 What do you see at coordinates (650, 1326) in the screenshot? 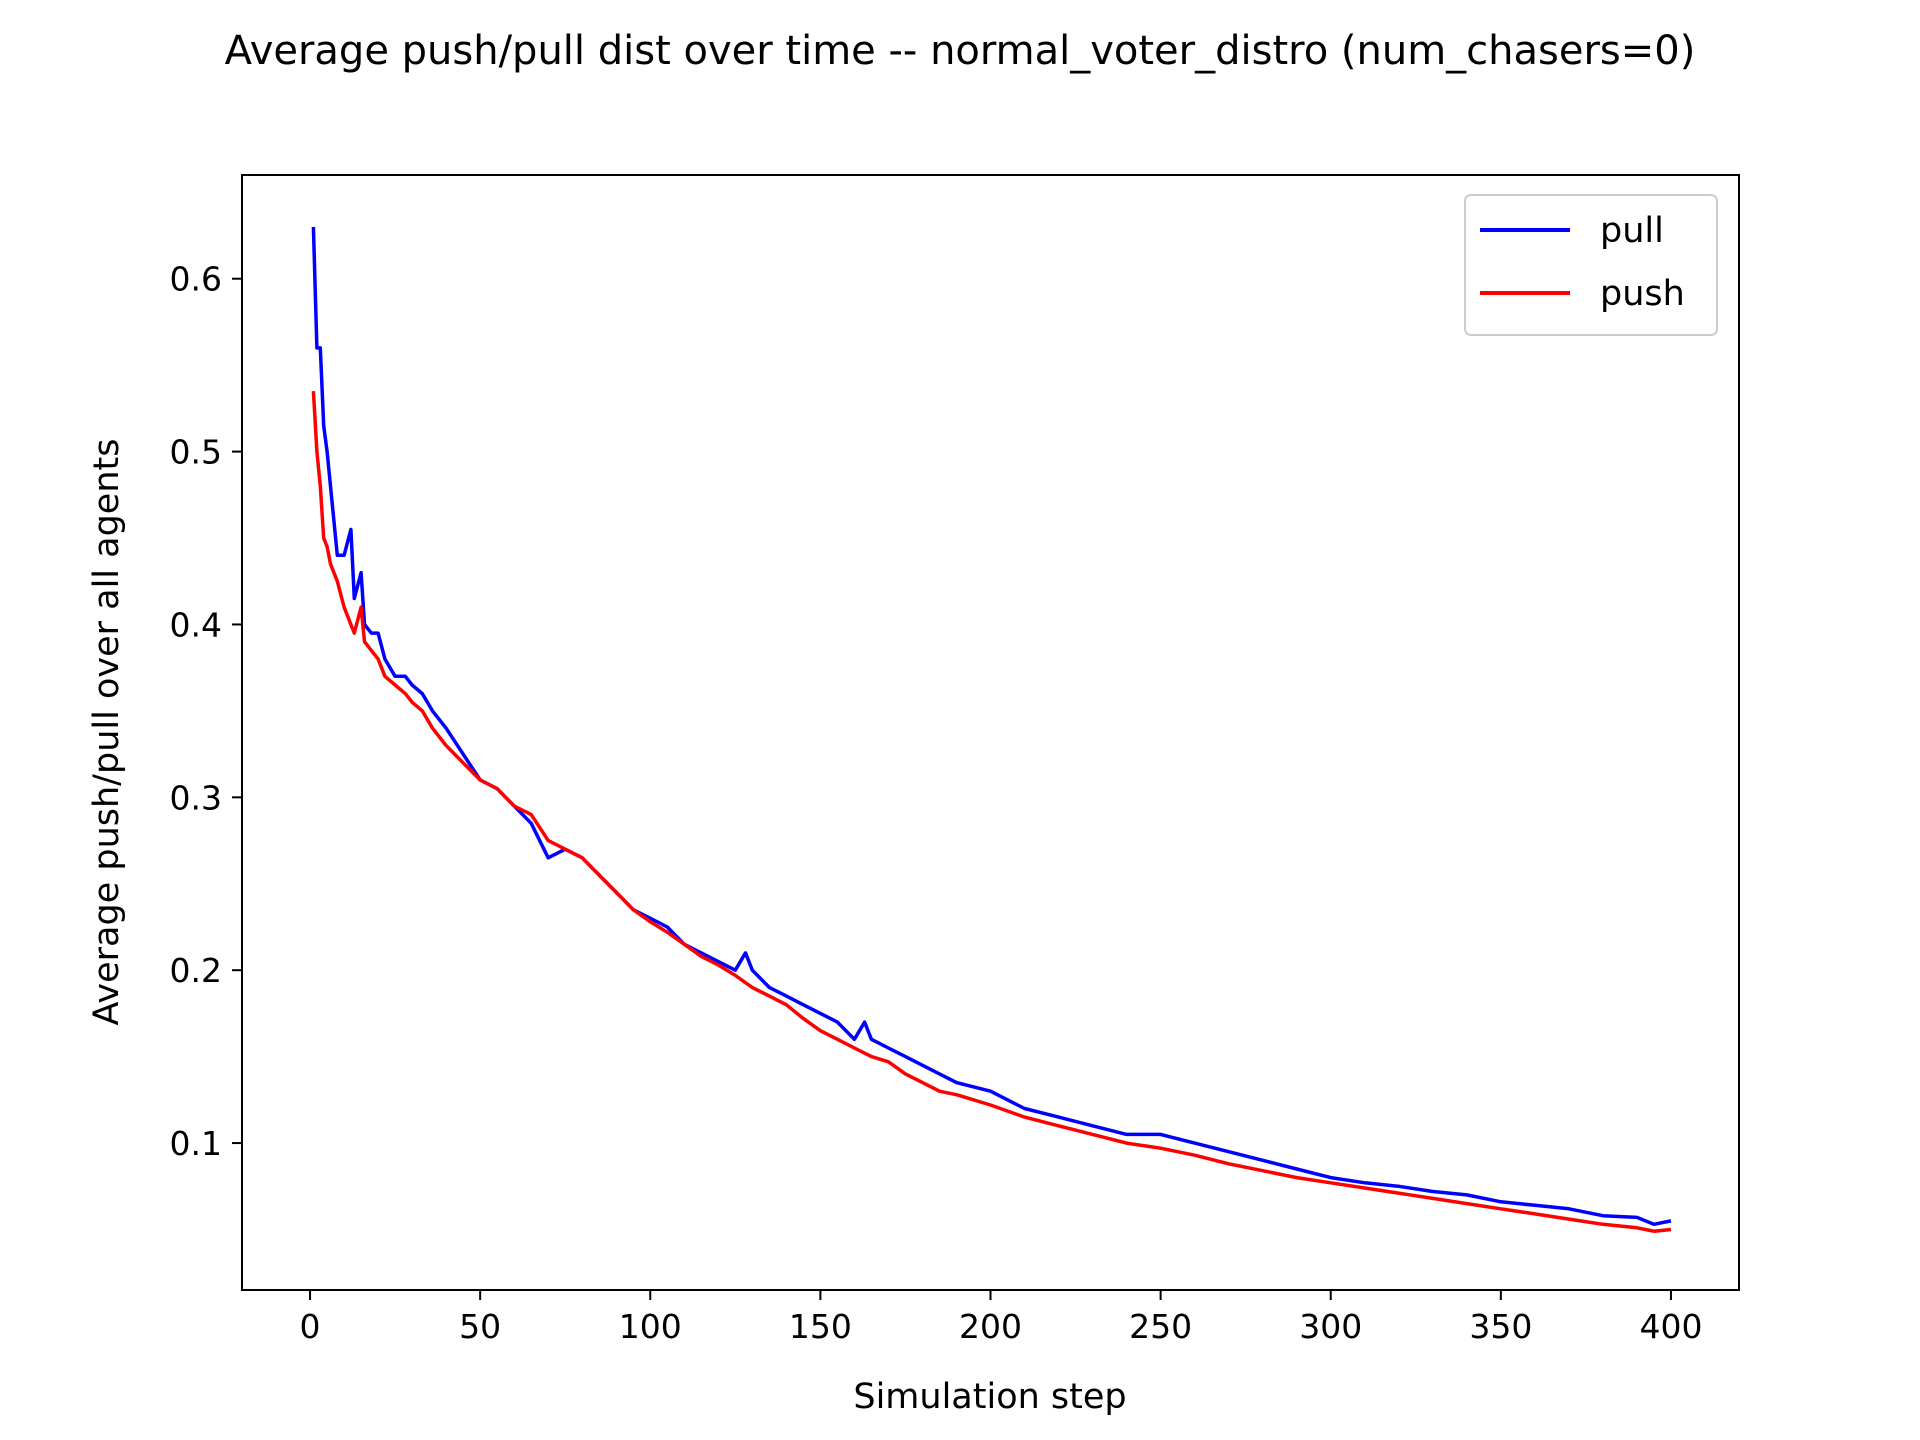
I see `x-tick-label: 100` at bounding box center [650, 1326].